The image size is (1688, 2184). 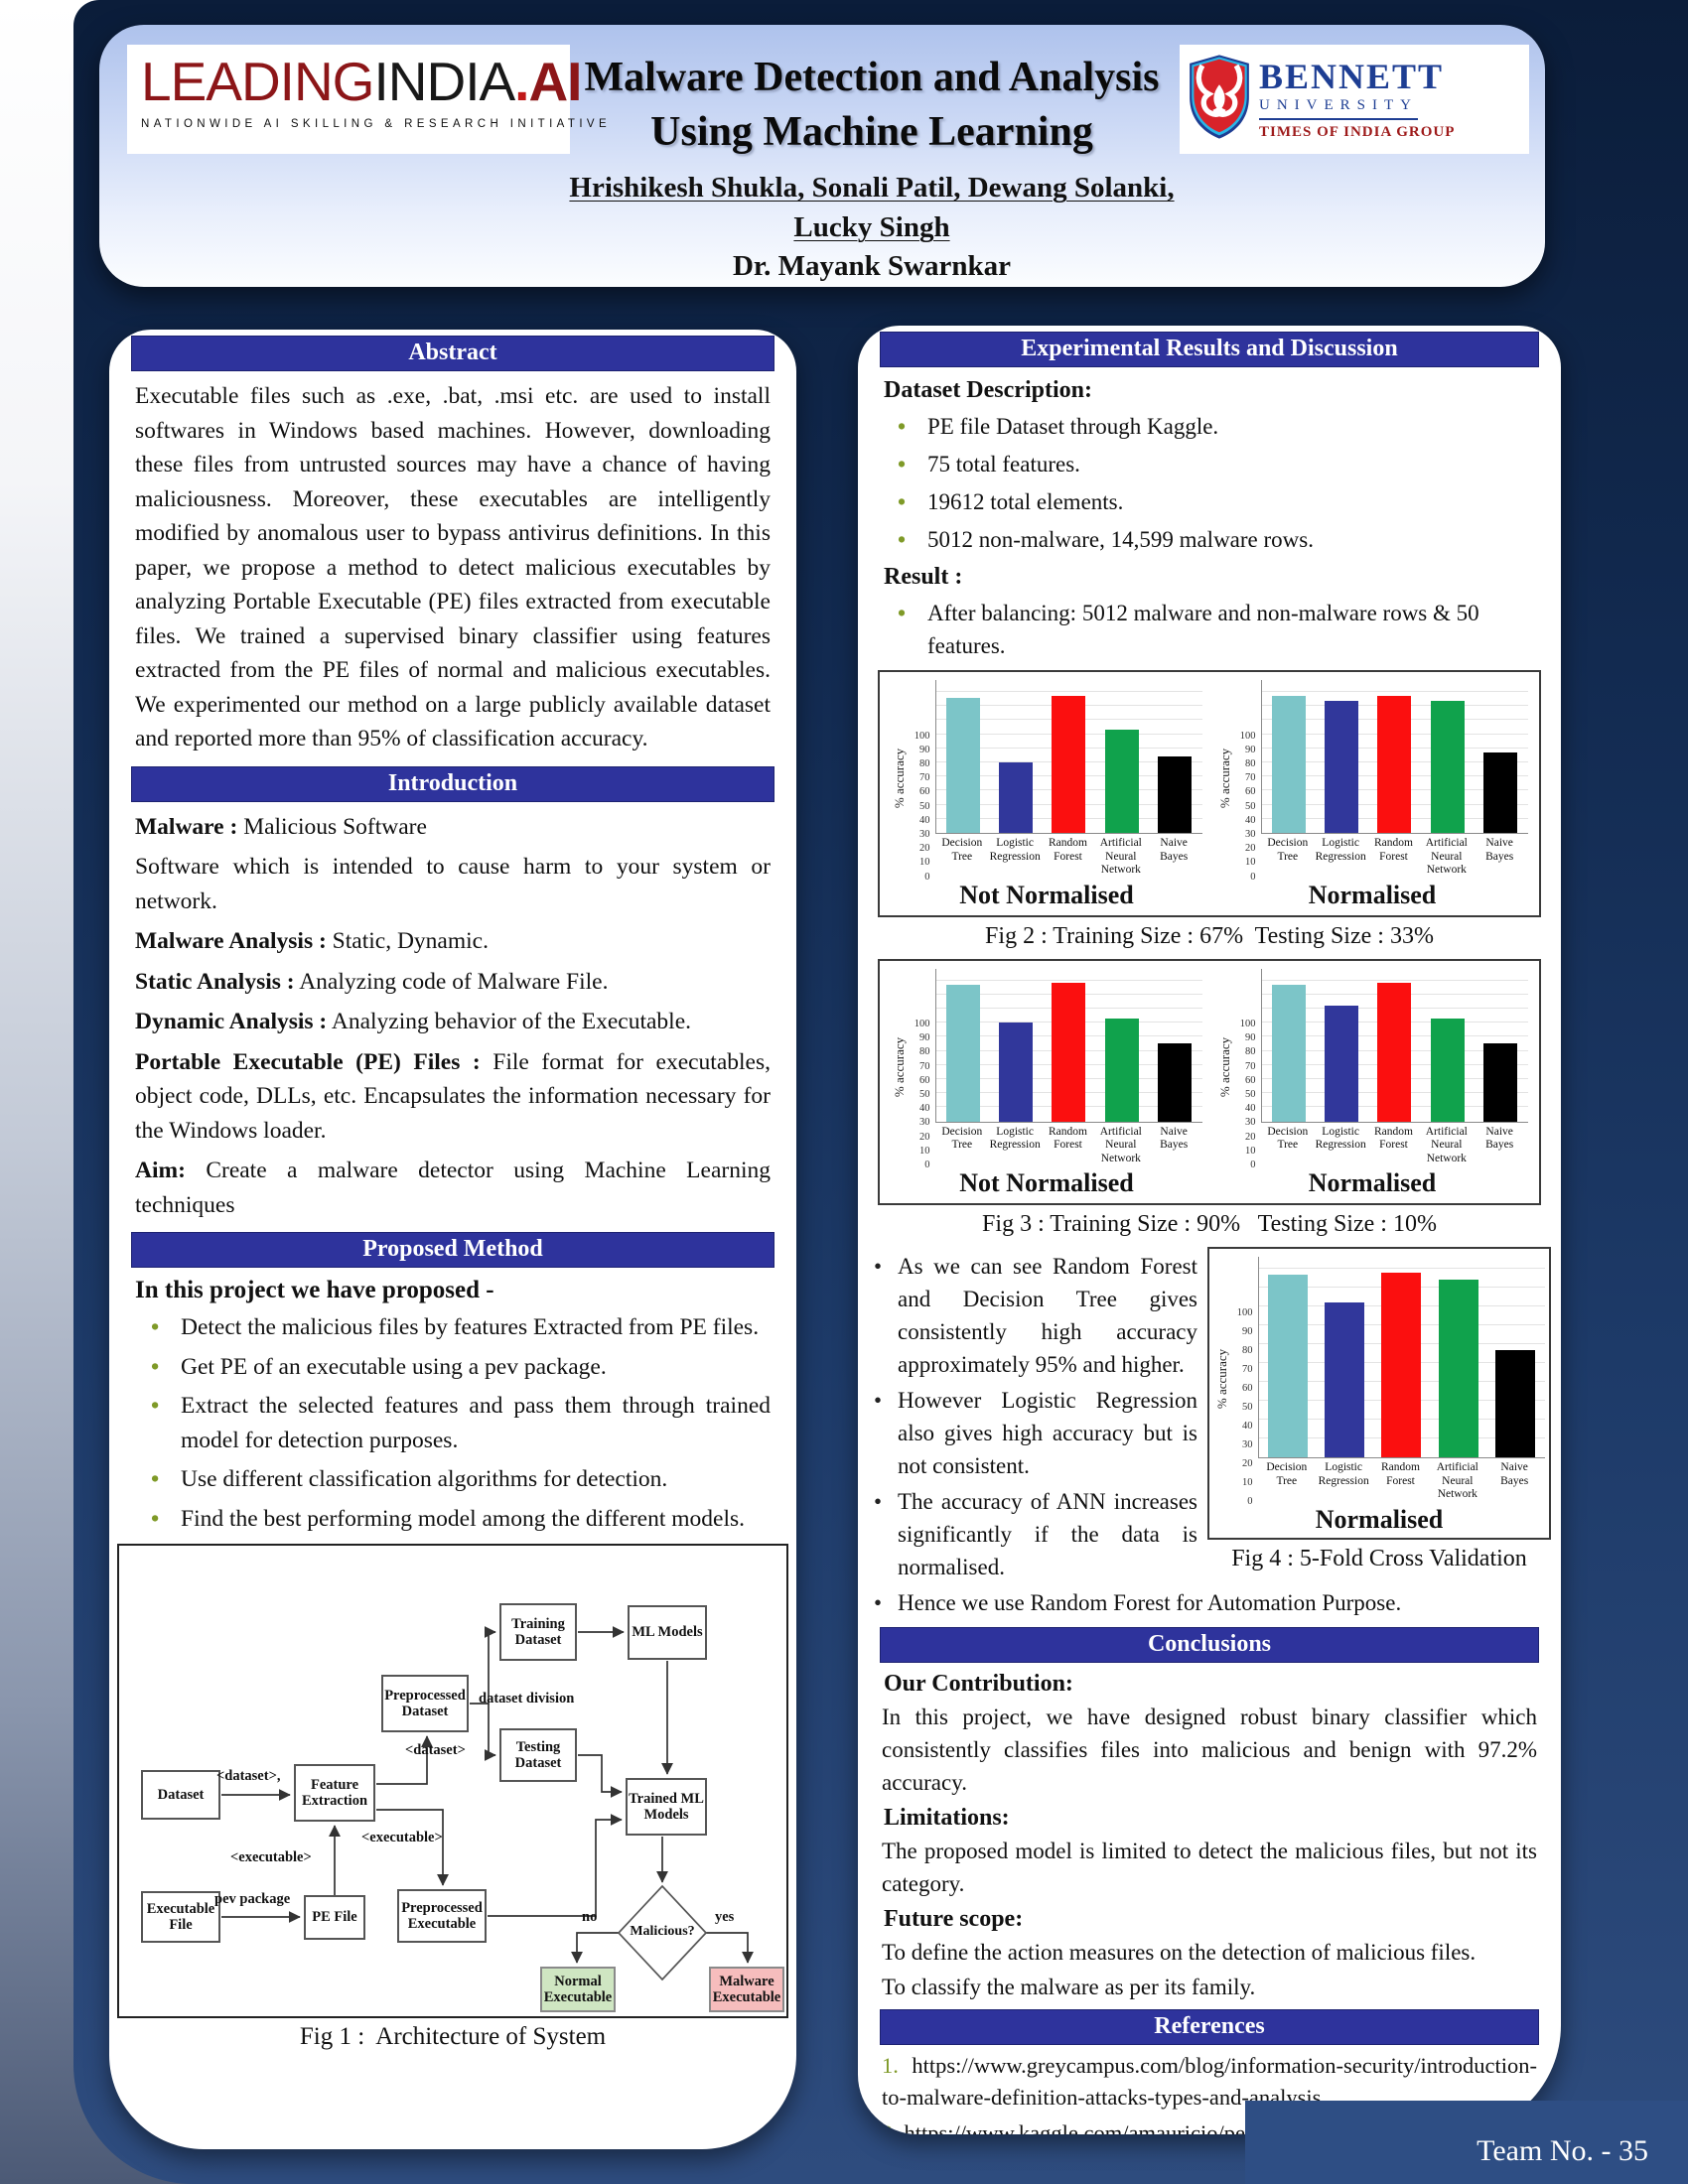 I want to click on flowchart-arrows, so click(x=487, y=1803).